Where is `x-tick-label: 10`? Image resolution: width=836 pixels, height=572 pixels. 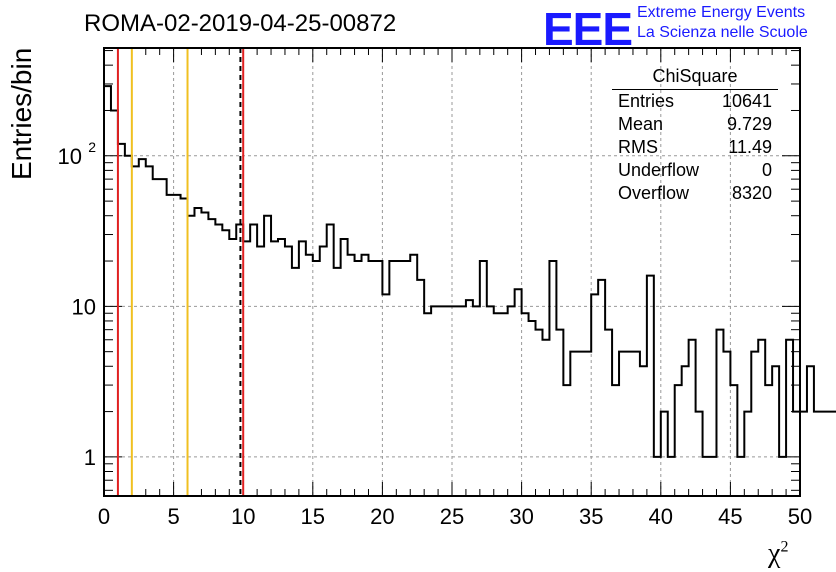 x-tick-label: 10 is located at coordinates (243, 516).